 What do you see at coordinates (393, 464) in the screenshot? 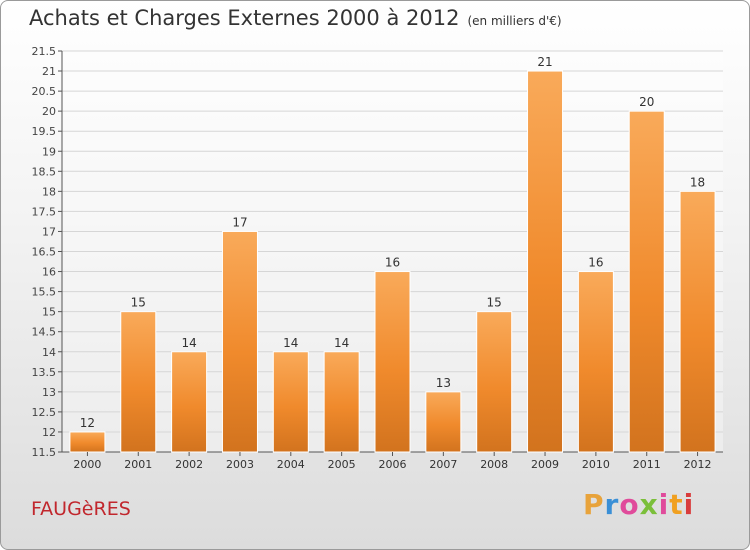
I see `x-tick-label: 2006` at bounding box center [393, 464].